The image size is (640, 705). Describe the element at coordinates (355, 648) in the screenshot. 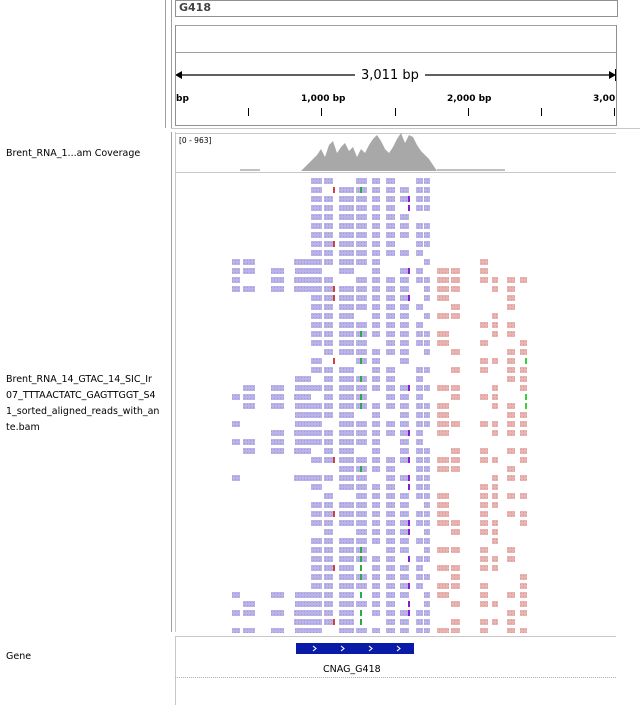

I see `gene-feature` at that location.